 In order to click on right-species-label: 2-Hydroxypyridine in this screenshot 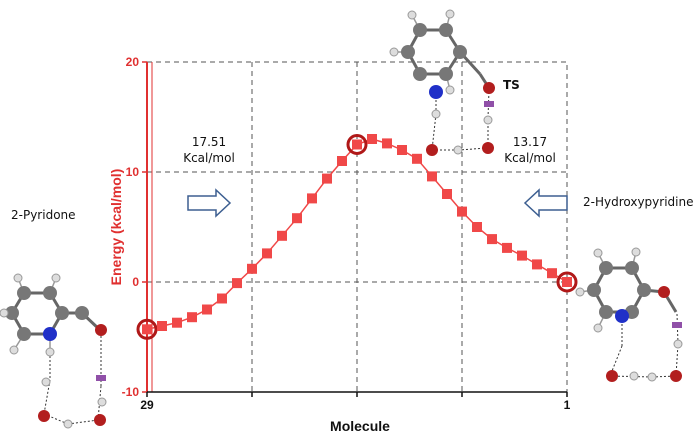, I will do `click(638, 202)`.